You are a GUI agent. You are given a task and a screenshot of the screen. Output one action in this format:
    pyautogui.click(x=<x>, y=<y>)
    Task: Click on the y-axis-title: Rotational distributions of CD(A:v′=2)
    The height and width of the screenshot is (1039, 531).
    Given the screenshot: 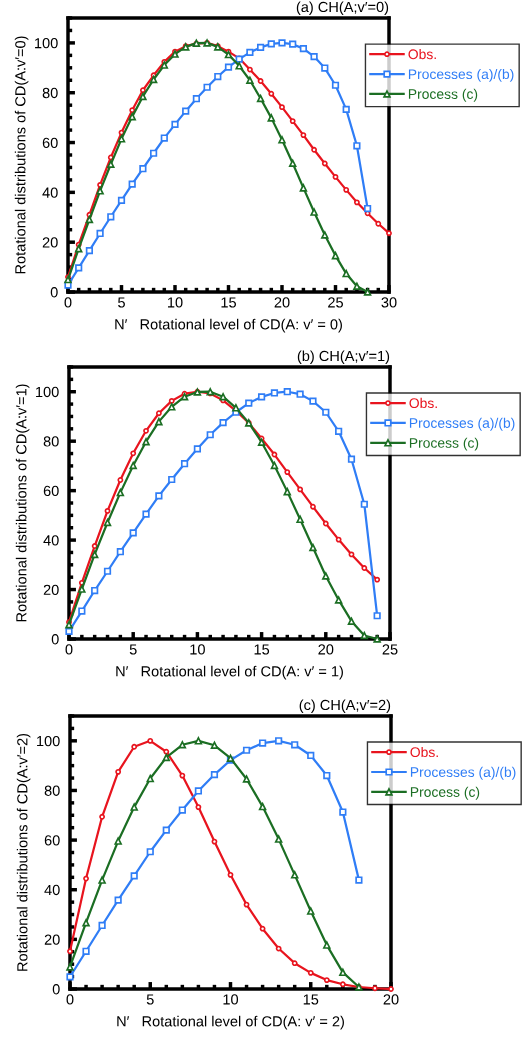 What is the action you would take?
    pyautogui.click(x=23, y=852)
    